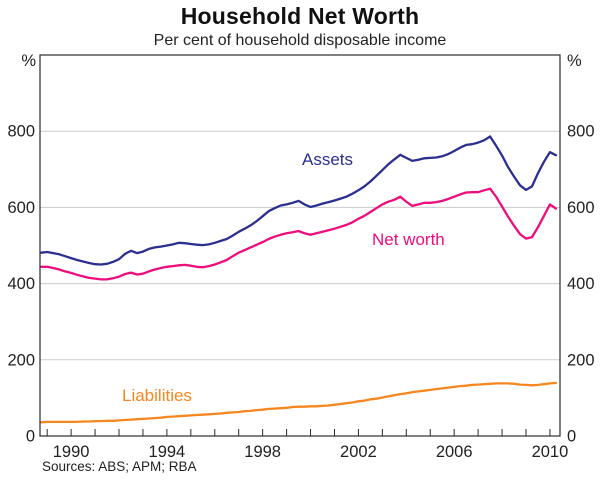 The width and height of the screenshot is (600, 488). Describe the element at coordinates (167, 452) in the screenshot. I see `x-tick-label-1994: 1994` at that location.